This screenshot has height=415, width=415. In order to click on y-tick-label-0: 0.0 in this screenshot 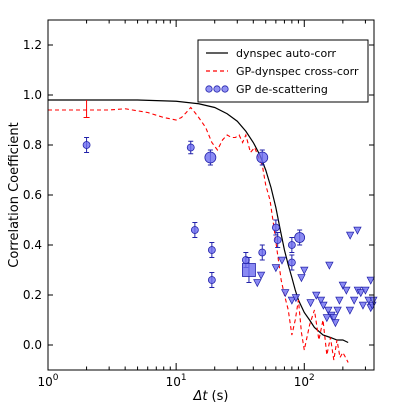, I will do `click(32, 345)`.